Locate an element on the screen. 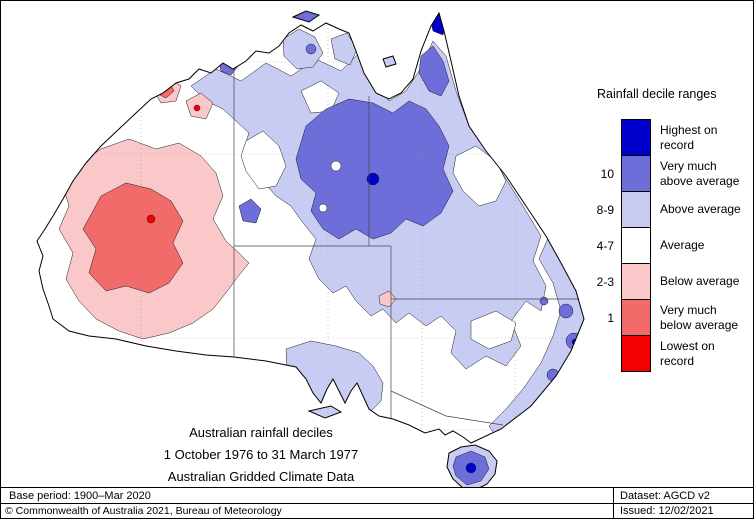 The width and height of the screenshot is (754, 519). kangaroo-island-coastline is located at coordinates (325, 412).